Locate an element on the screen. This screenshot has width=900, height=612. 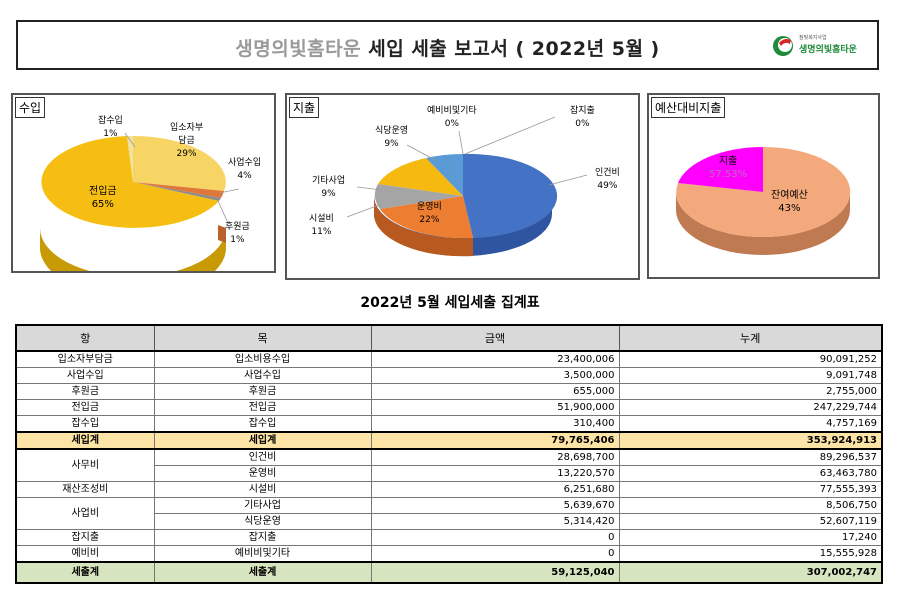
cell-hang: 잡지출 is located at coordinates (85, 537).